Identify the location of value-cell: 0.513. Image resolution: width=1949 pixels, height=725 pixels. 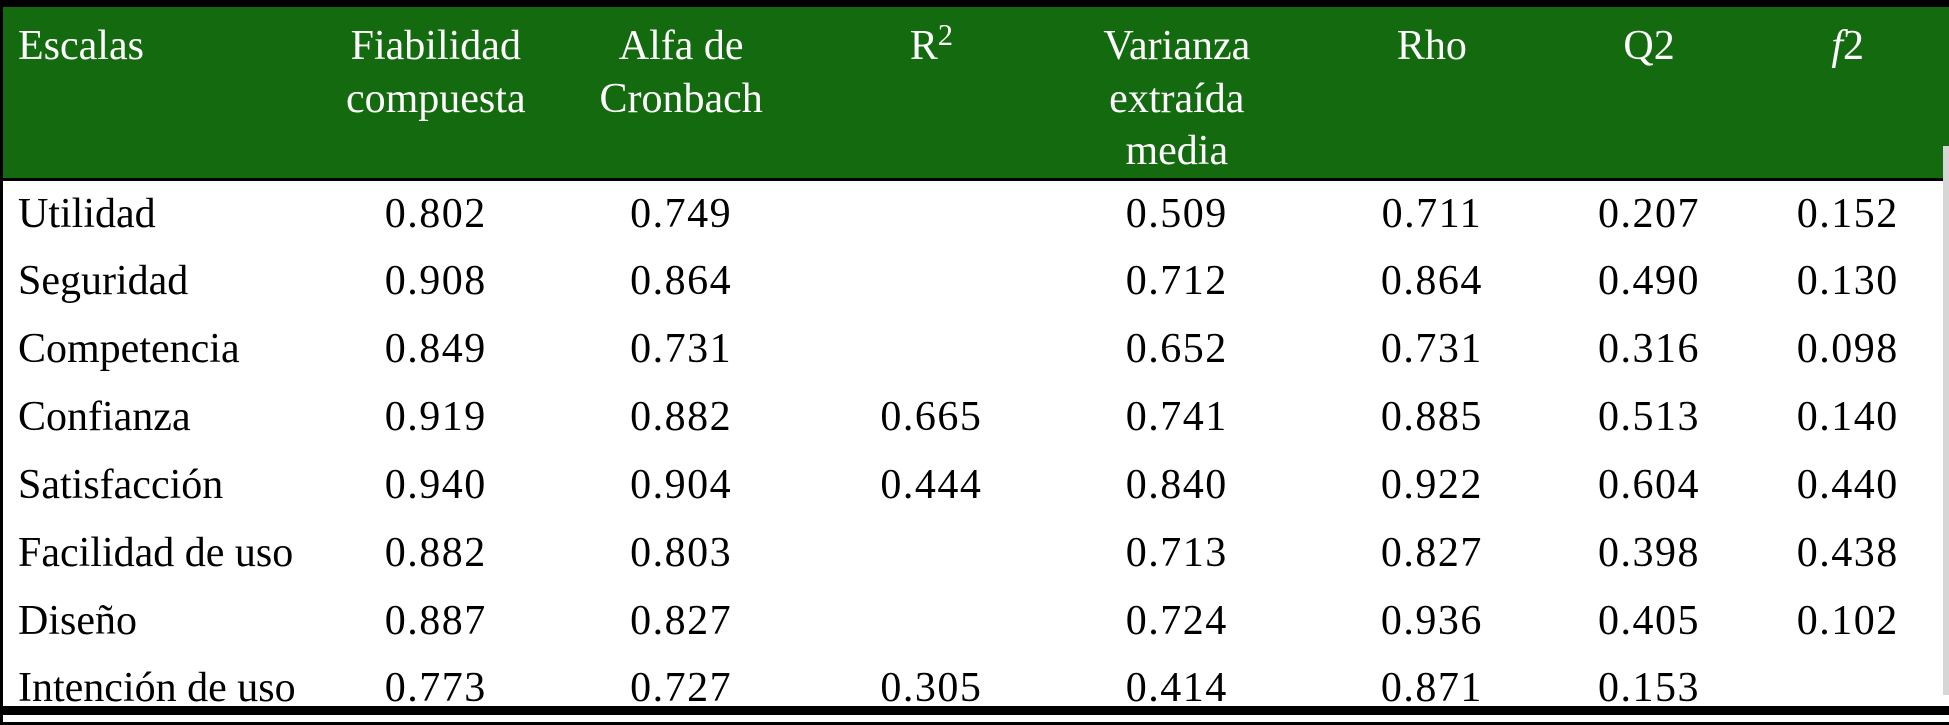
(1649, 417).